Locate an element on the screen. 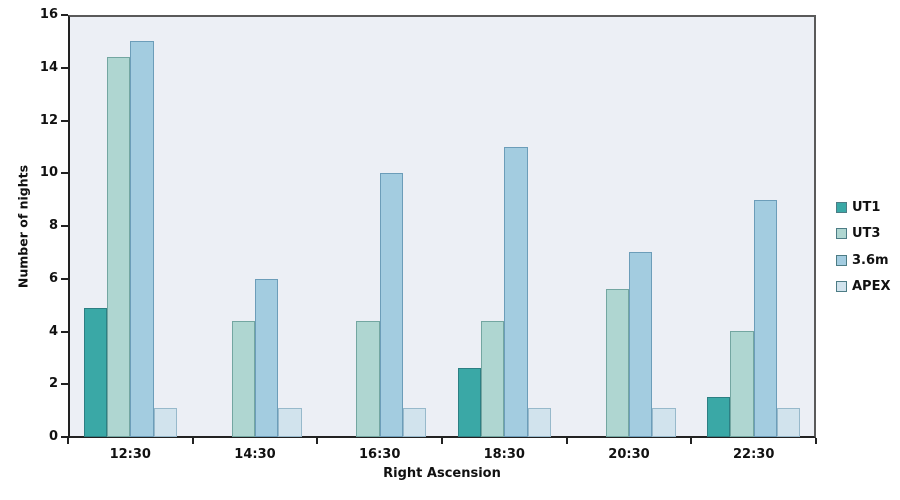 This screenshot has width=900, height=500. bar-UT1-12:30 is located at coordinates (95, 372).